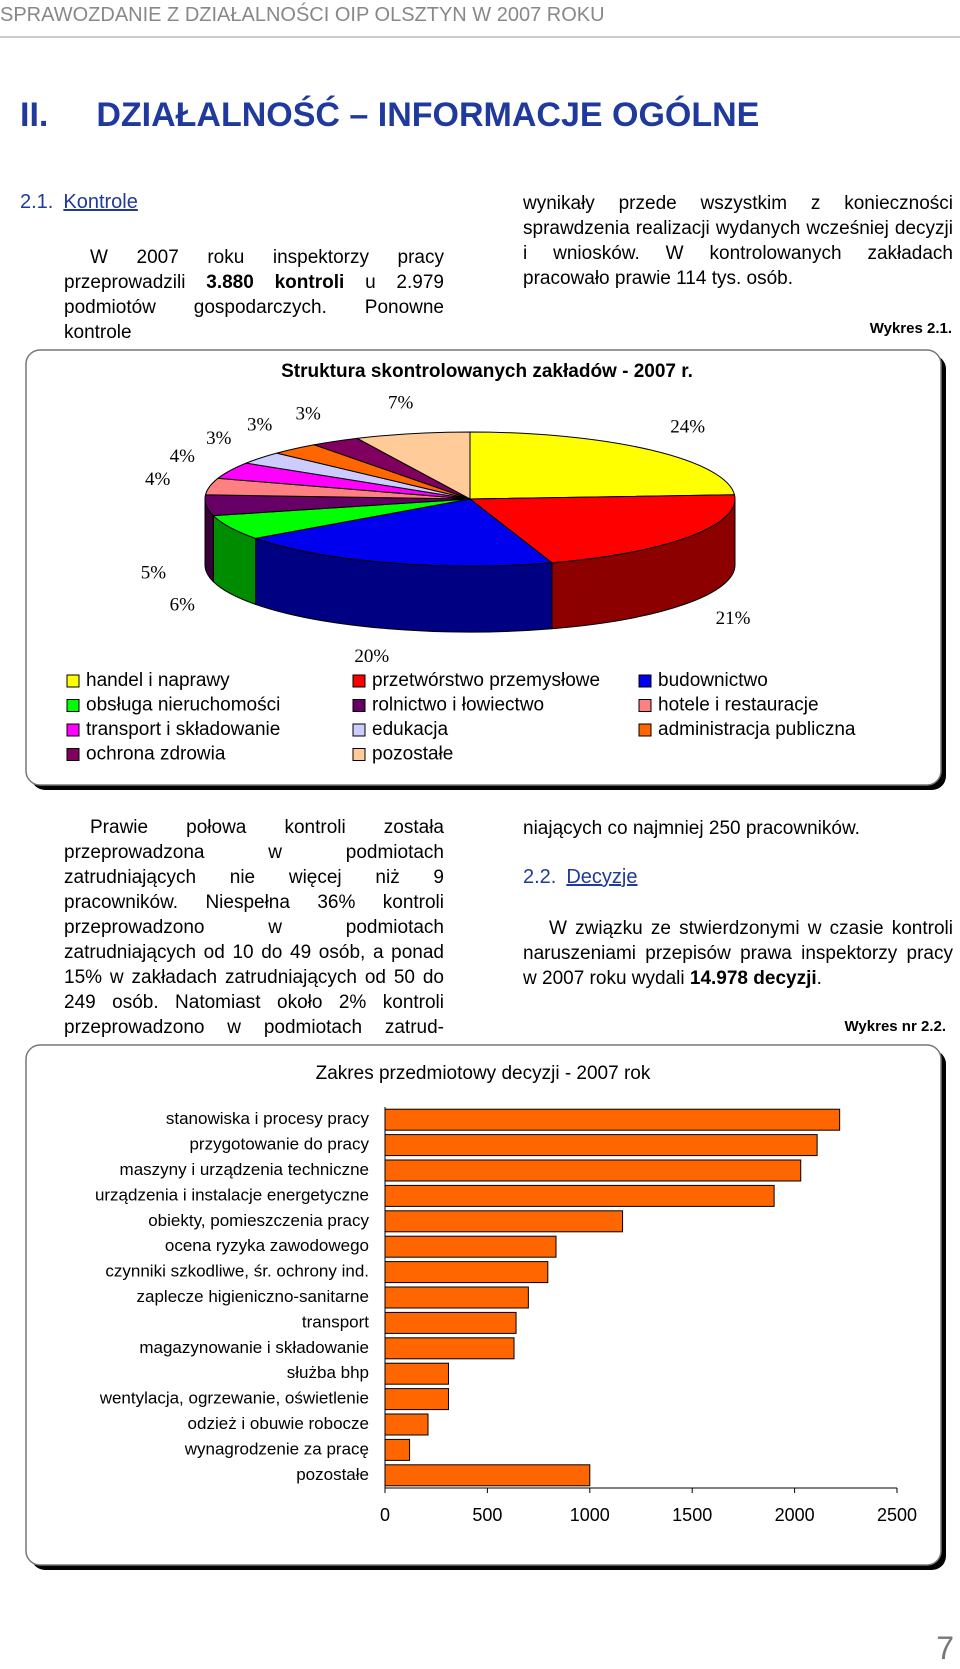 The image size is (960, 1669). I want to click on legend-label: obsługa nieruchomości, so click(183, 705).